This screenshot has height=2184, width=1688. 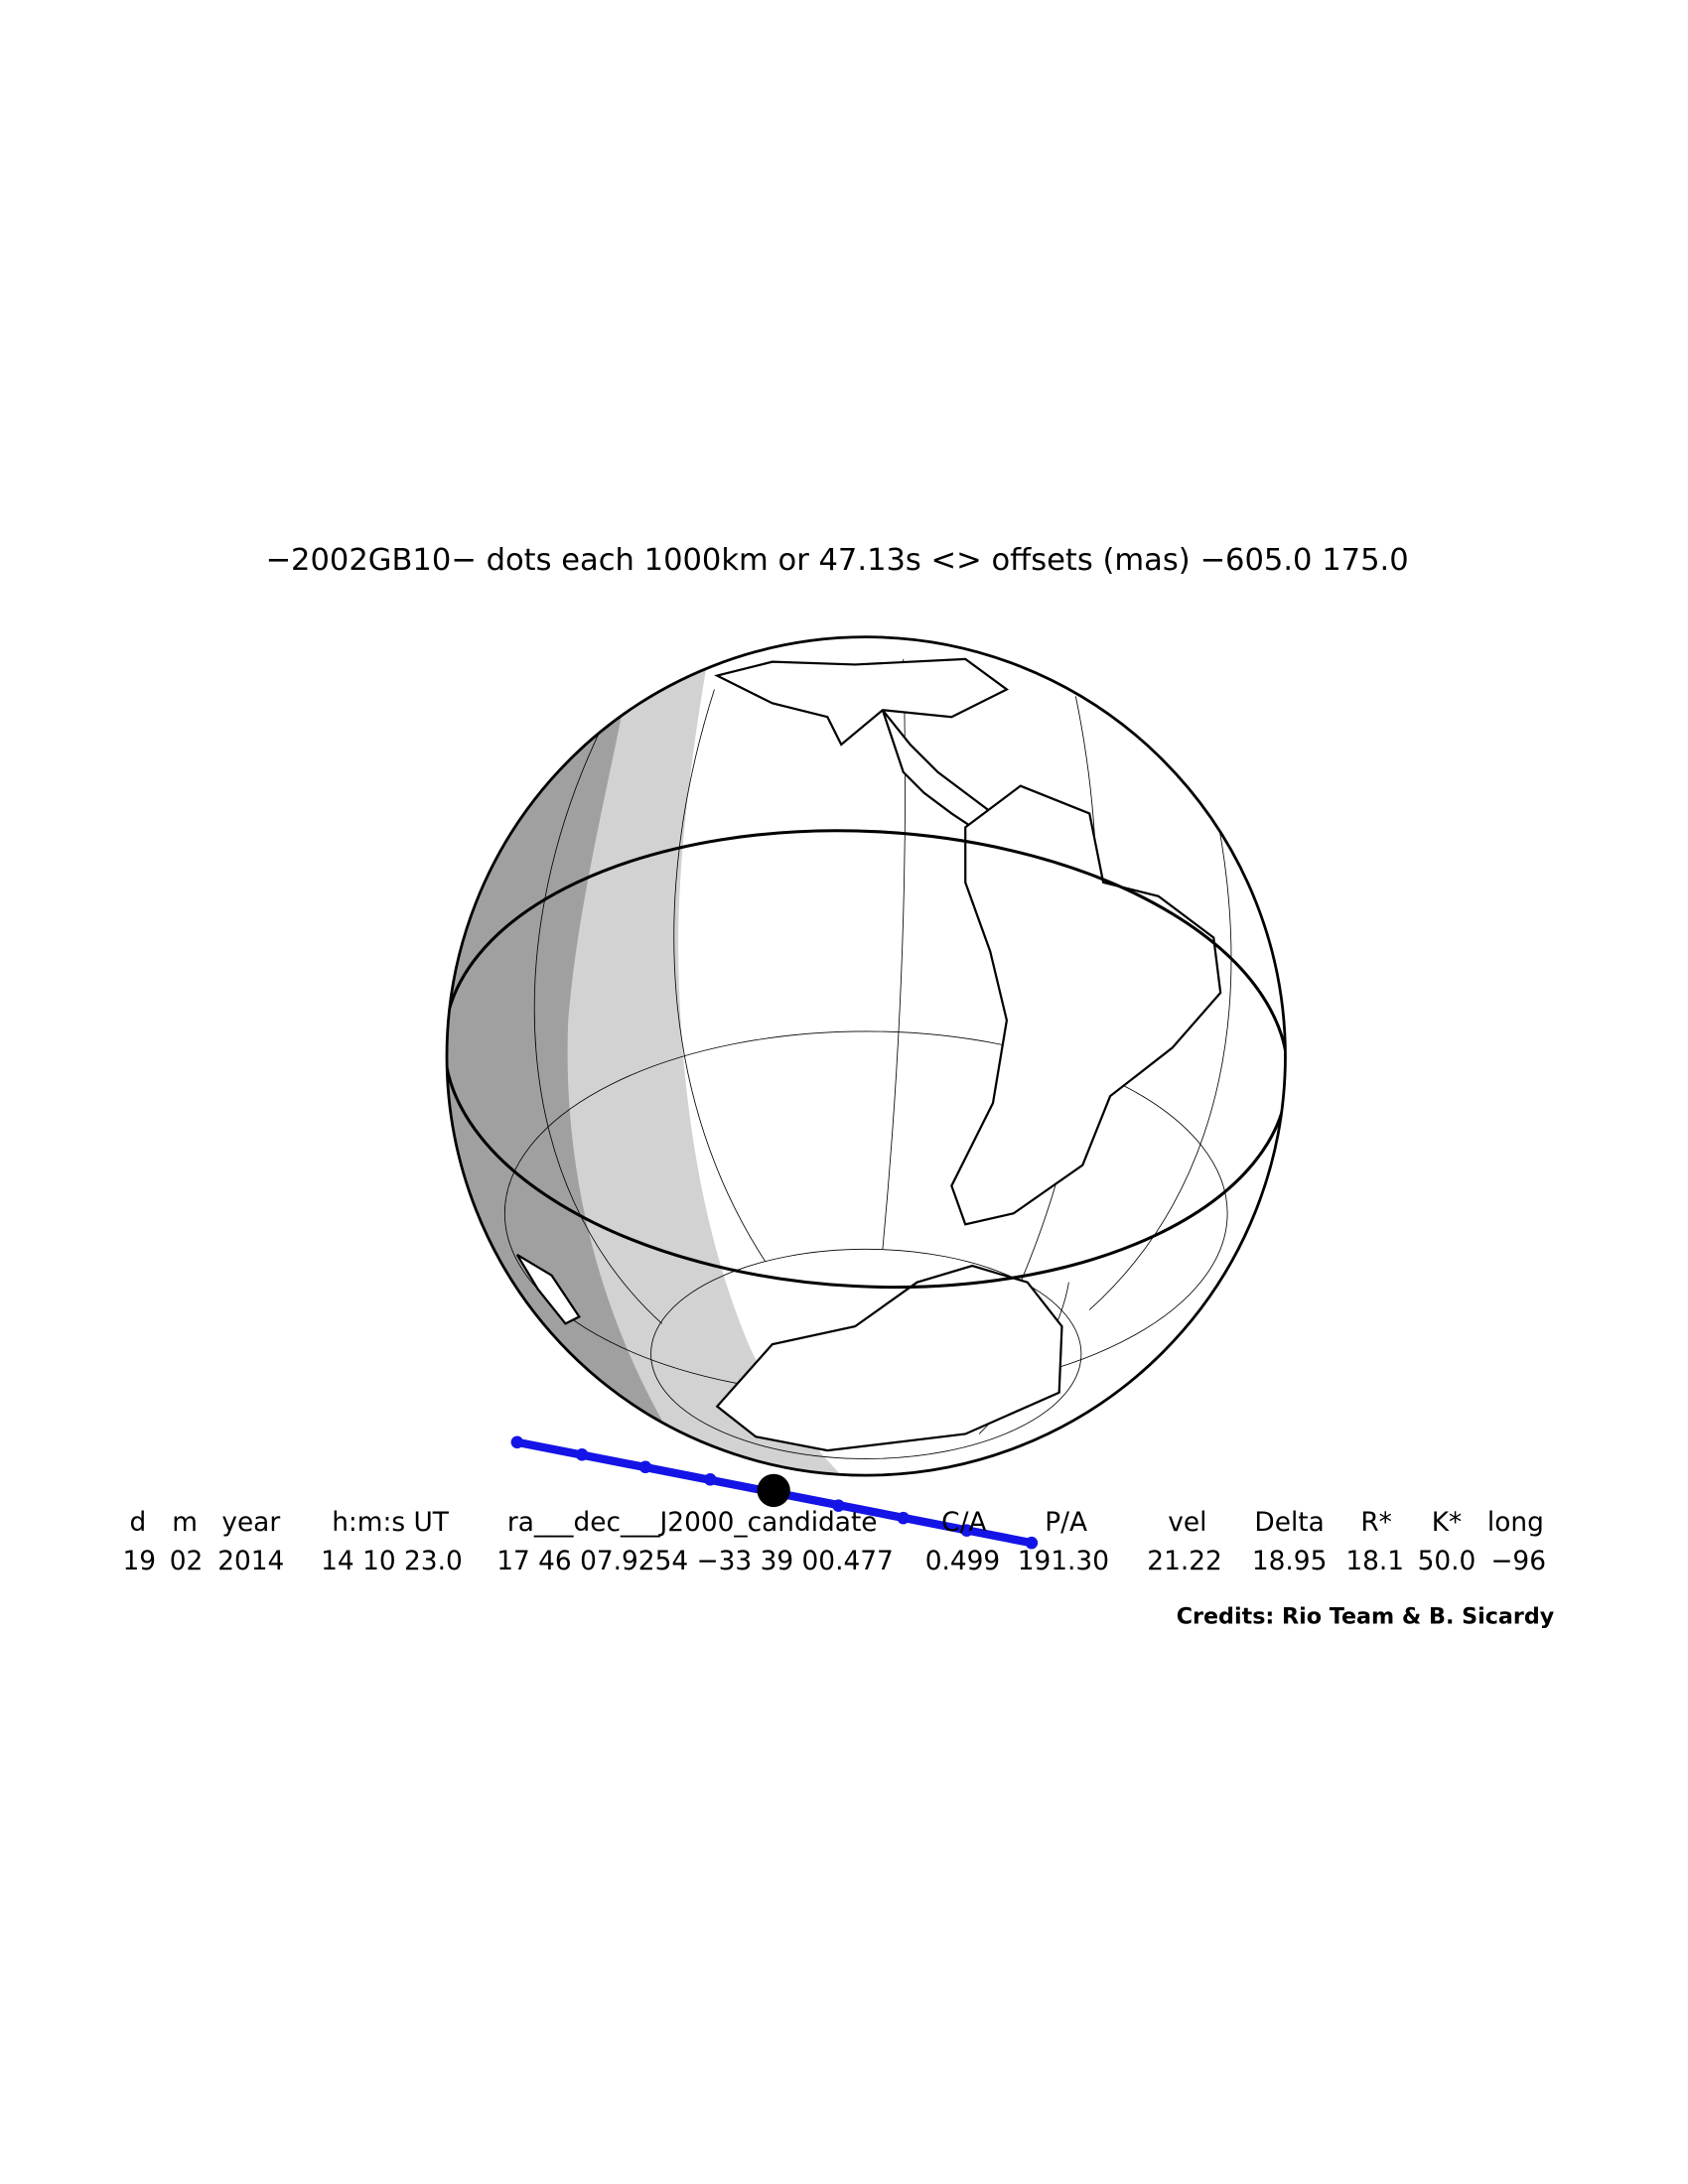 What do you see at coordinates (139, 1561) in the screenshot?
I see `table-cell: 19` at bounding box center [139, 1561].